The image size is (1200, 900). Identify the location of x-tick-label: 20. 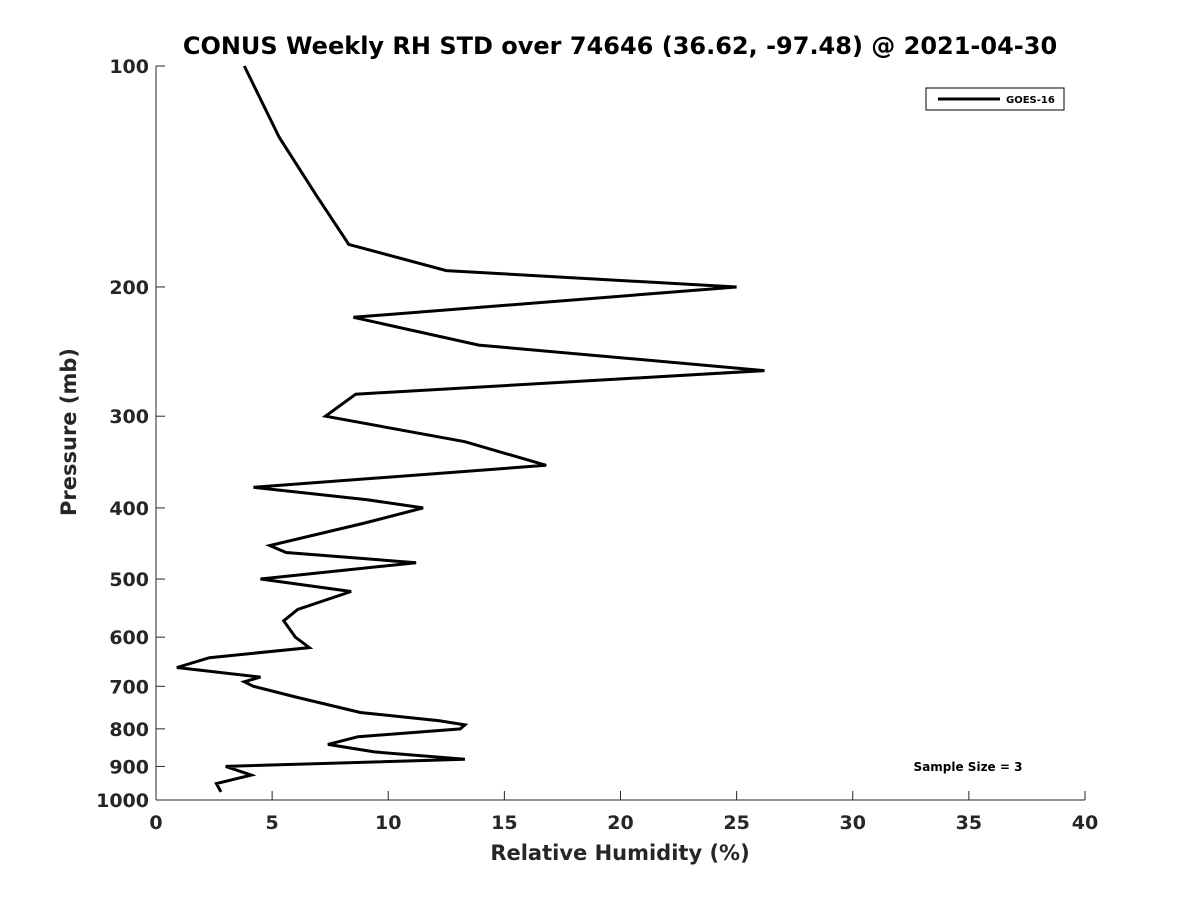
(620, 823).